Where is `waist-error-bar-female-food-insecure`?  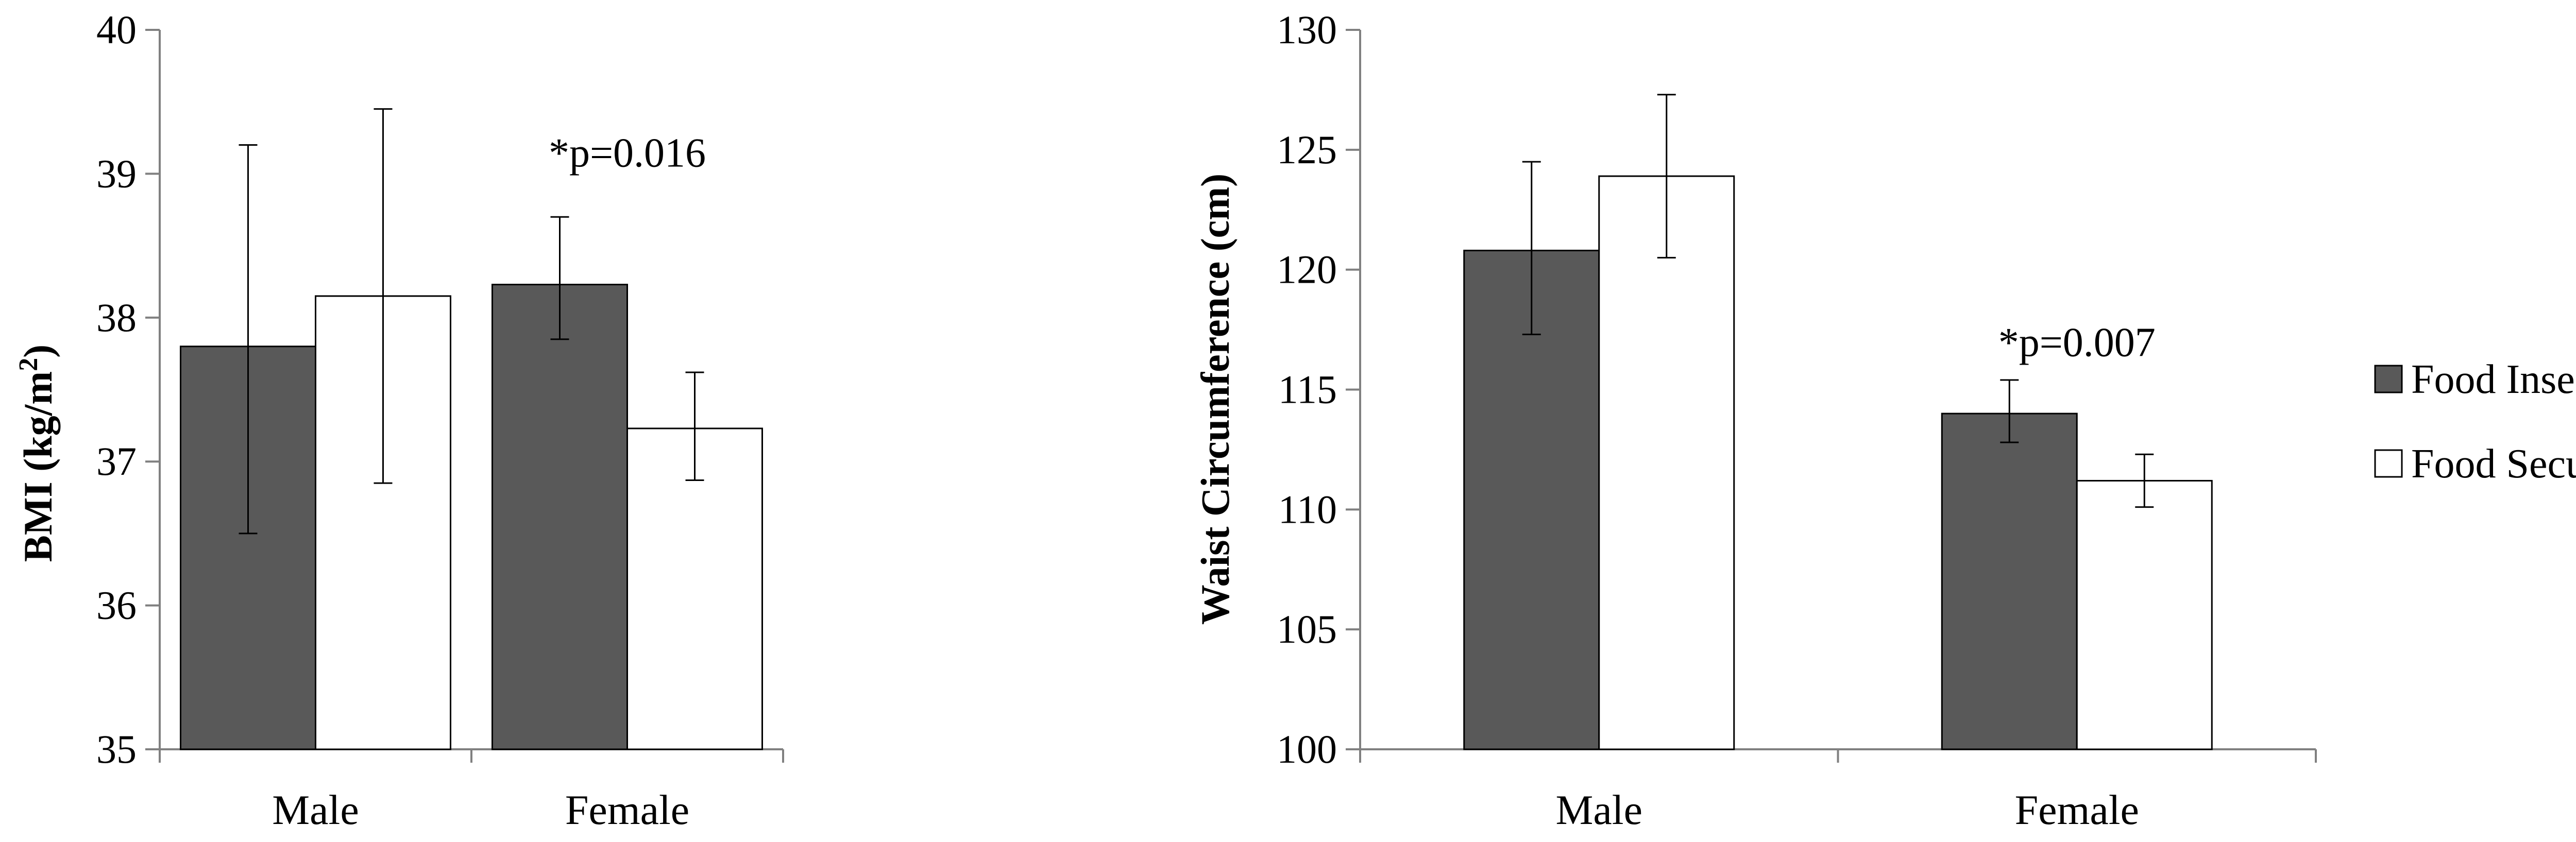 waist-error-bar-female-food-insecure is located at coordinates (2010, 411).